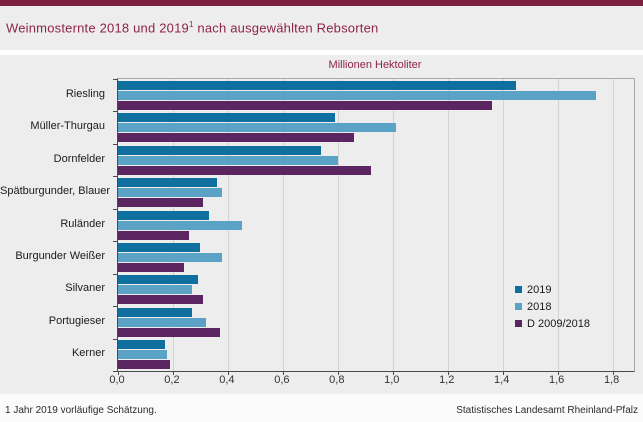  What do you see at coordinates (539, 306) in the screenshot?
I see `legend-label: 2018` at bounding box center [539, 306].